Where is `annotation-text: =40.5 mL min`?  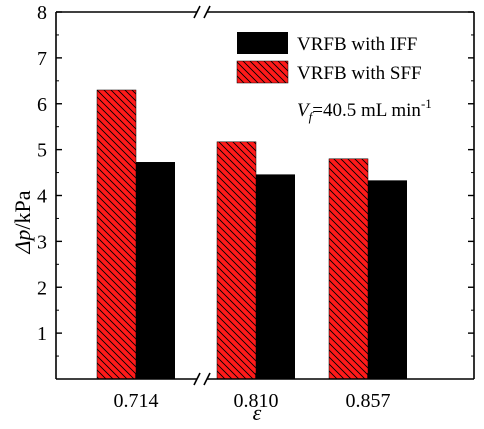 annotation-text: =40.5 mL min is located at coordinates (366, 110).